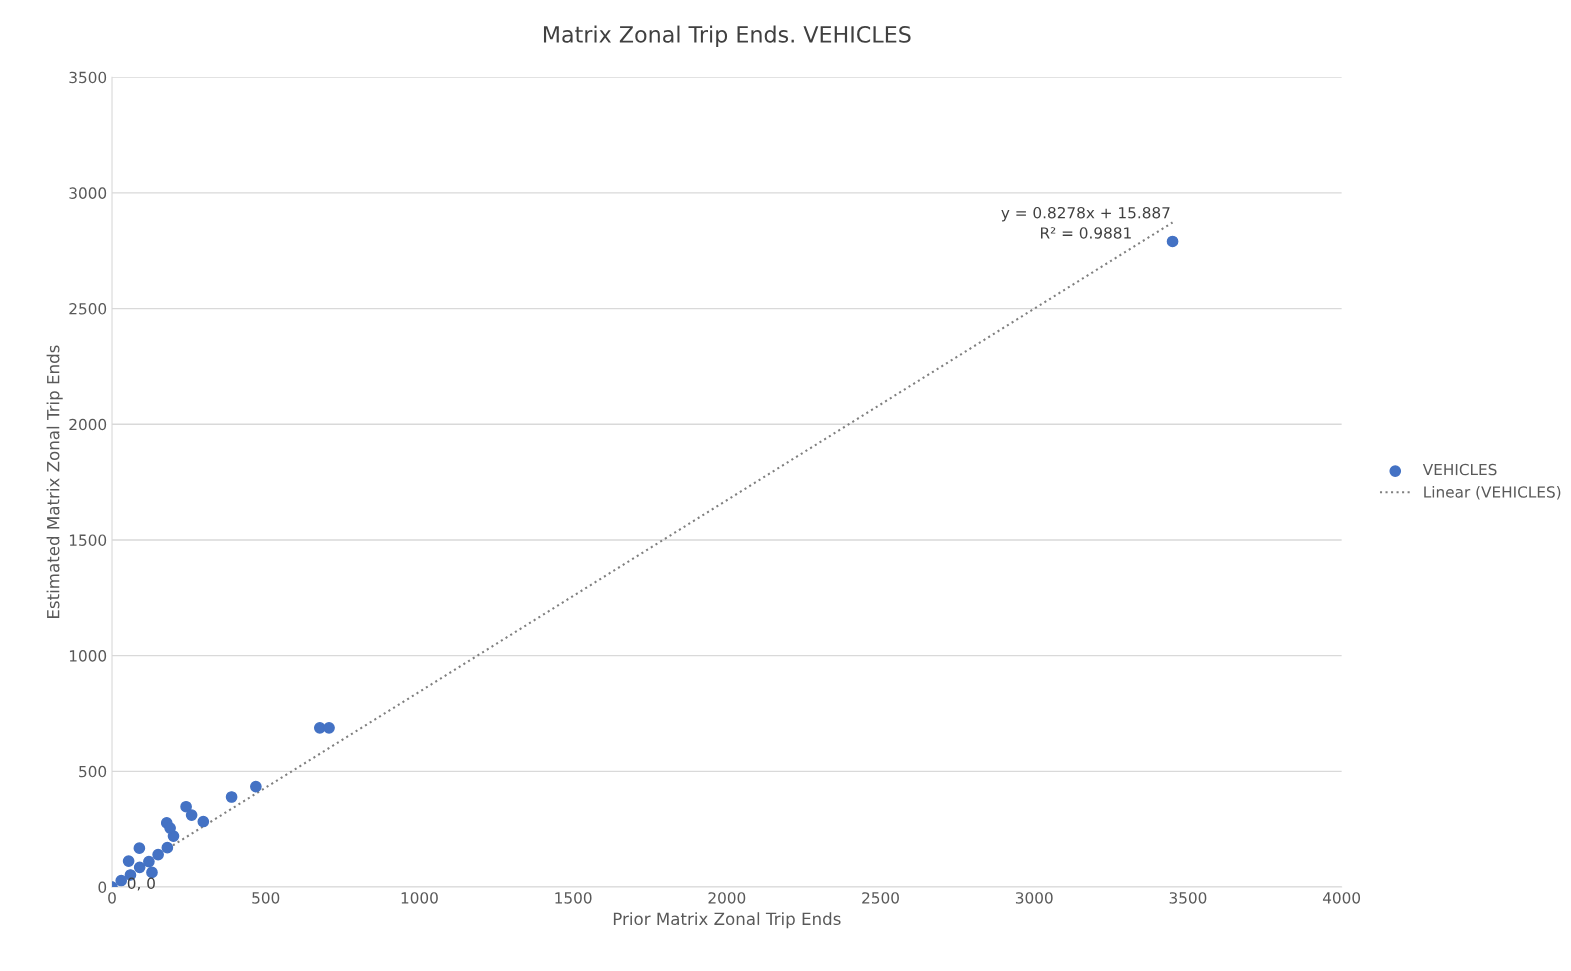 This screenshot has height=971, width=1571. I want to click on chart-title: Matrix Zonal Trip Ends. VEHICLES, so click(727, 36).